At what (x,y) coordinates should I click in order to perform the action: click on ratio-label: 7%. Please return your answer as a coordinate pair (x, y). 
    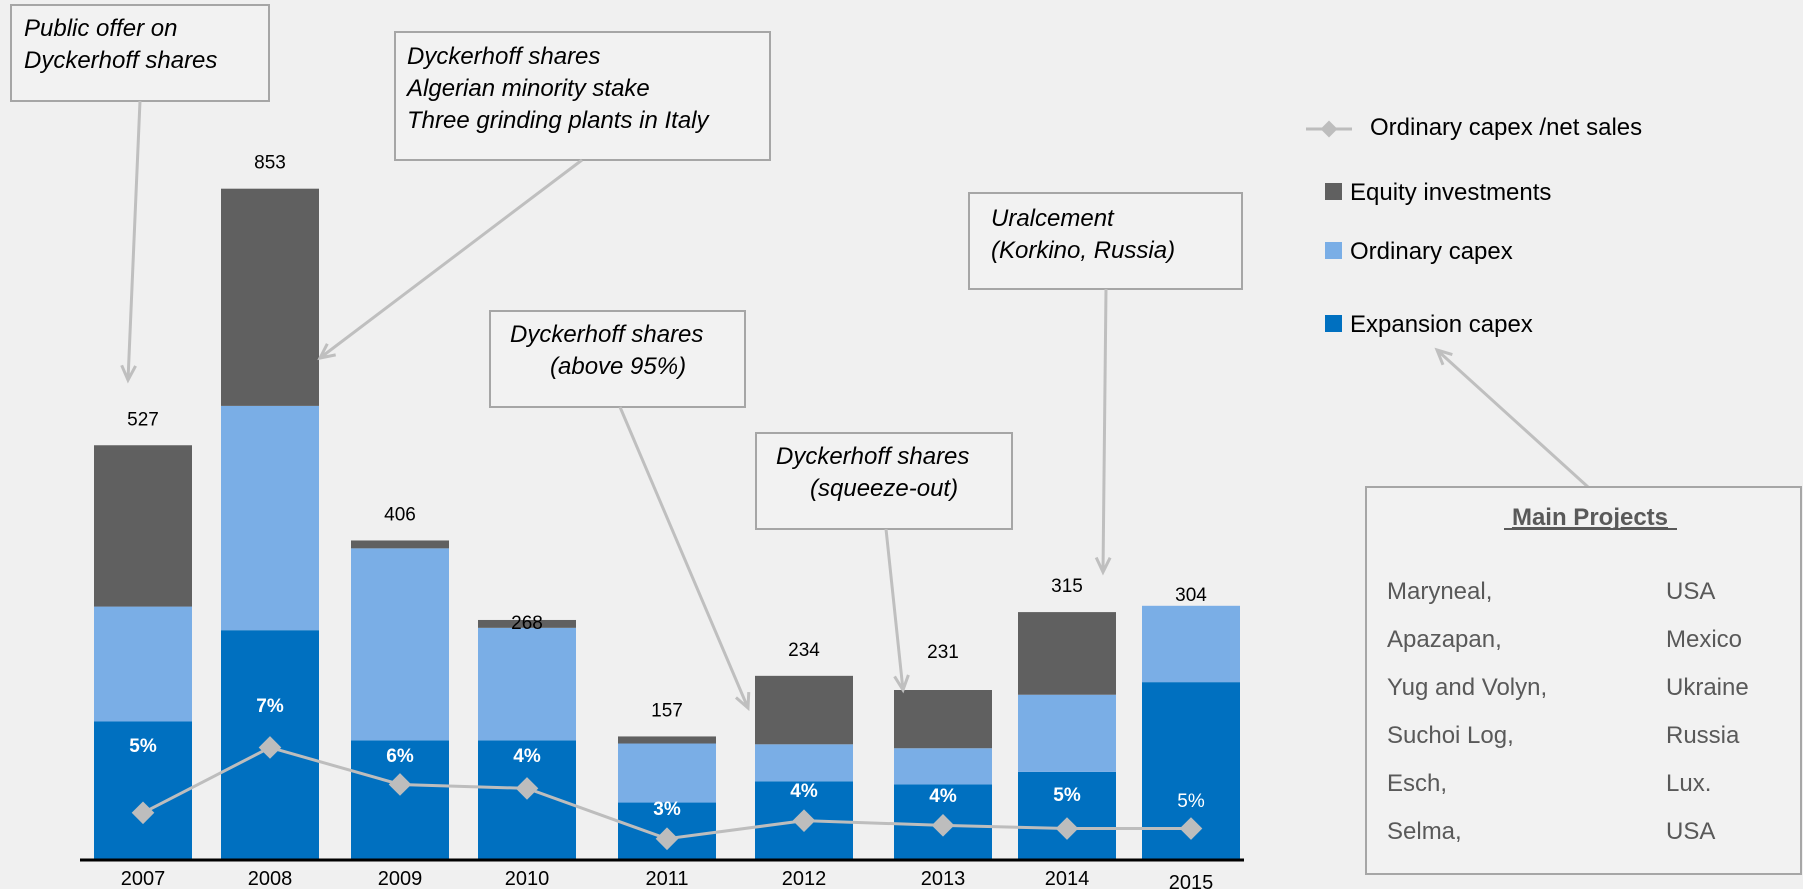
    Looking at the image, I should click on (270, 706).